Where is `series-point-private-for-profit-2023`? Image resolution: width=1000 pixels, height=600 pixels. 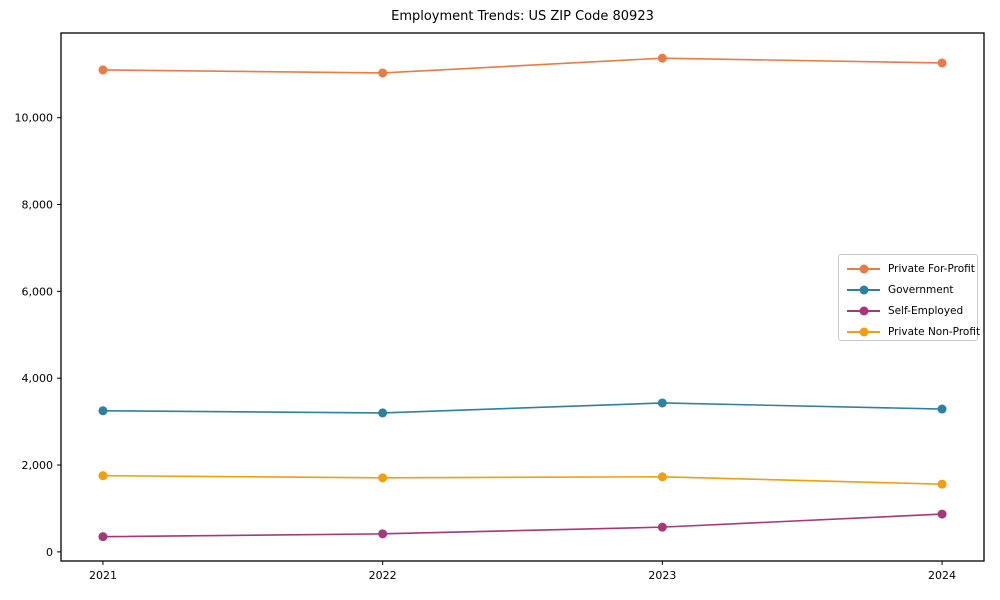
series-point-private-for-profit-2023 is located at coordinates (662, 58).